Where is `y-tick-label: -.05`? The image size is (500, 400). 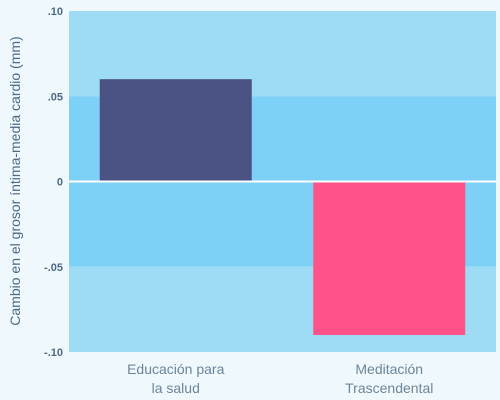
y-tick-label: -.05 is located at coordinates (53, 268).